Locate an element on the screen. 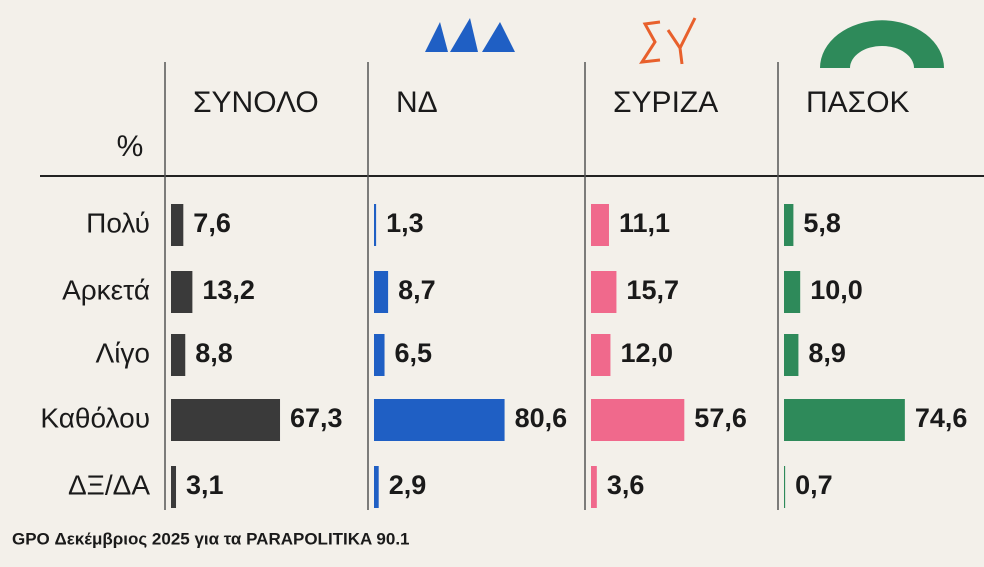 The image size is (984, 567). series-name: ΣΥΝΟΛΟ is located at coordinates (256, 102).